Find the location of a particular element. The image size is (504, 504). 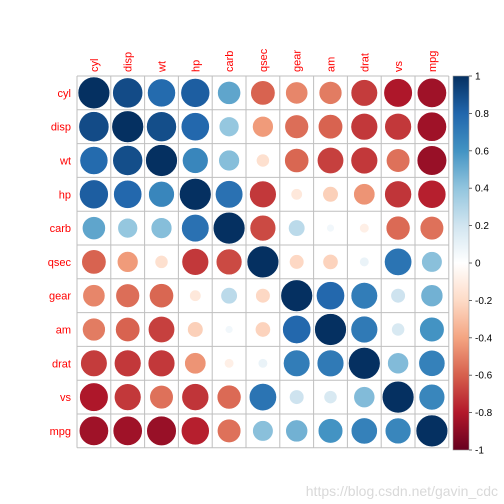

corr-circle-carb-cyl is located at coordinates (94, 228).